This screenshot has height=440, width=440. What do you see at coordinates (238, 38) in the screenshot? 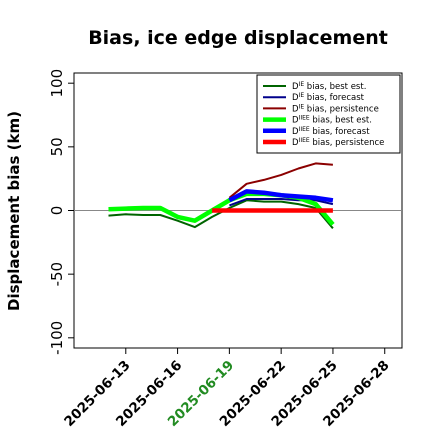
I see `chart-title: Bias, ice edge displacement` at bounding box center [238, 38].